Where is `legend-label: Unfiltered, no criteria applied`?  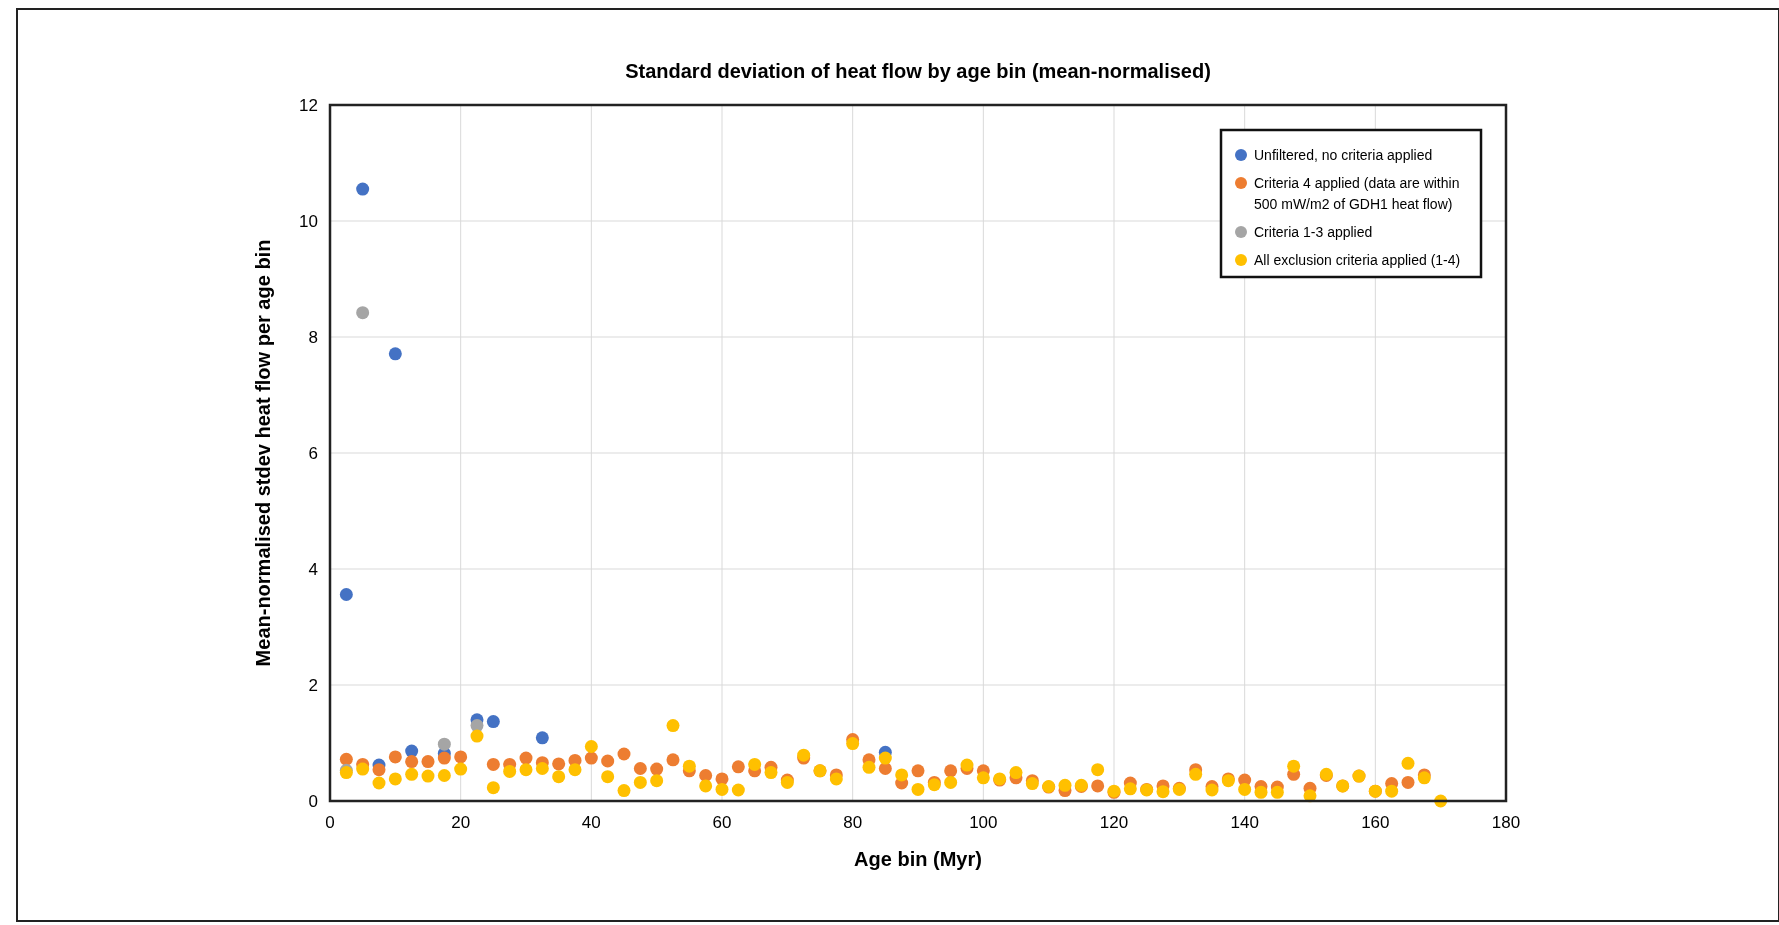 legend-label: Unfiltered, no criteria applied is located at coordinates (1343, 155).